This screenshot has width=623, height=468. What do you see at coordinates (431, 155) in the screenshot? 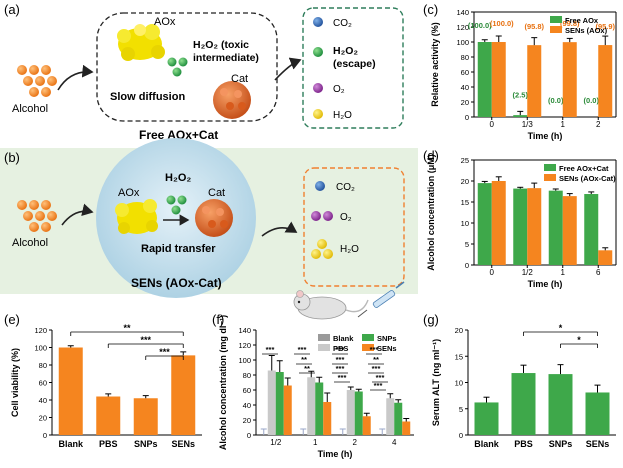
I see `panel-label: (d)` at bounding box center [431, 155].